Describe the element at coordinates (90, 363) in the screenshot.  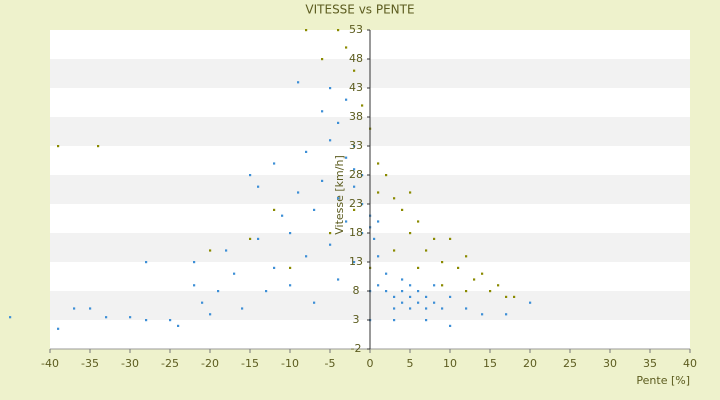
I see `x-tick-label: -35` at that location.